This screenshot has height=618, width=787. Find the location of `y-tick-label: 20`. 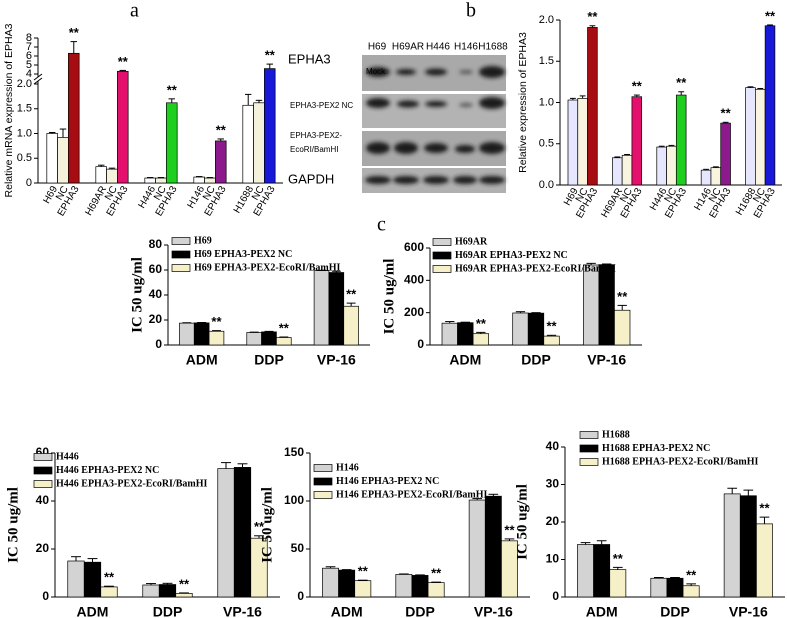

y-tick-label: 20 is located at coordinates (156, 319).